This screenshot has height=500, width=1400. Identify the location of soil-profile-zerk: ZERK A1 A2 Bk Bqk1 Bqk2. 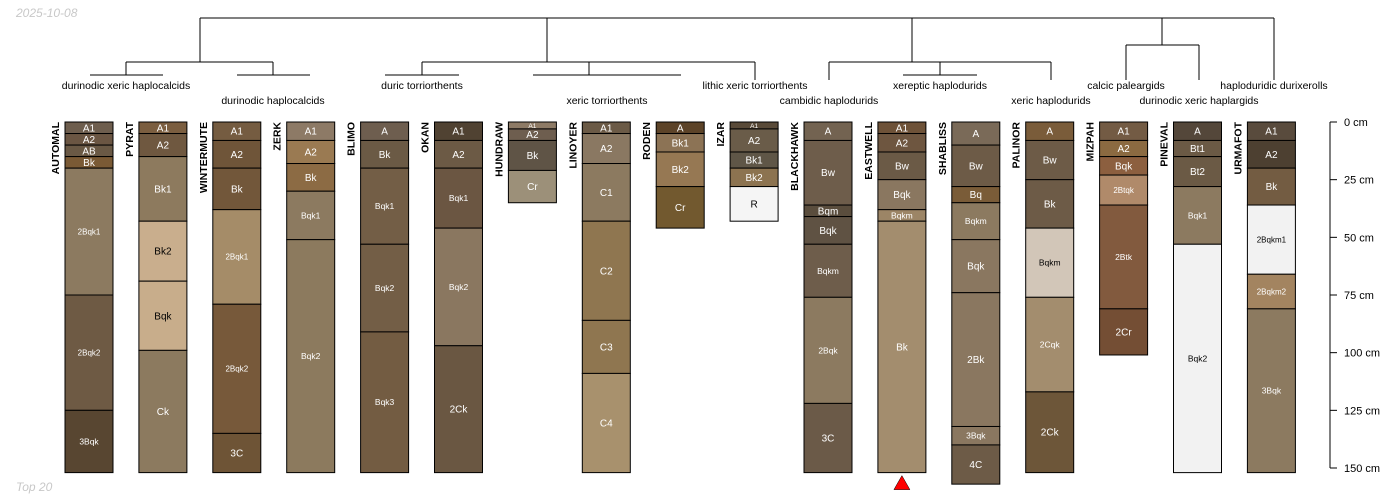
(304, 297).